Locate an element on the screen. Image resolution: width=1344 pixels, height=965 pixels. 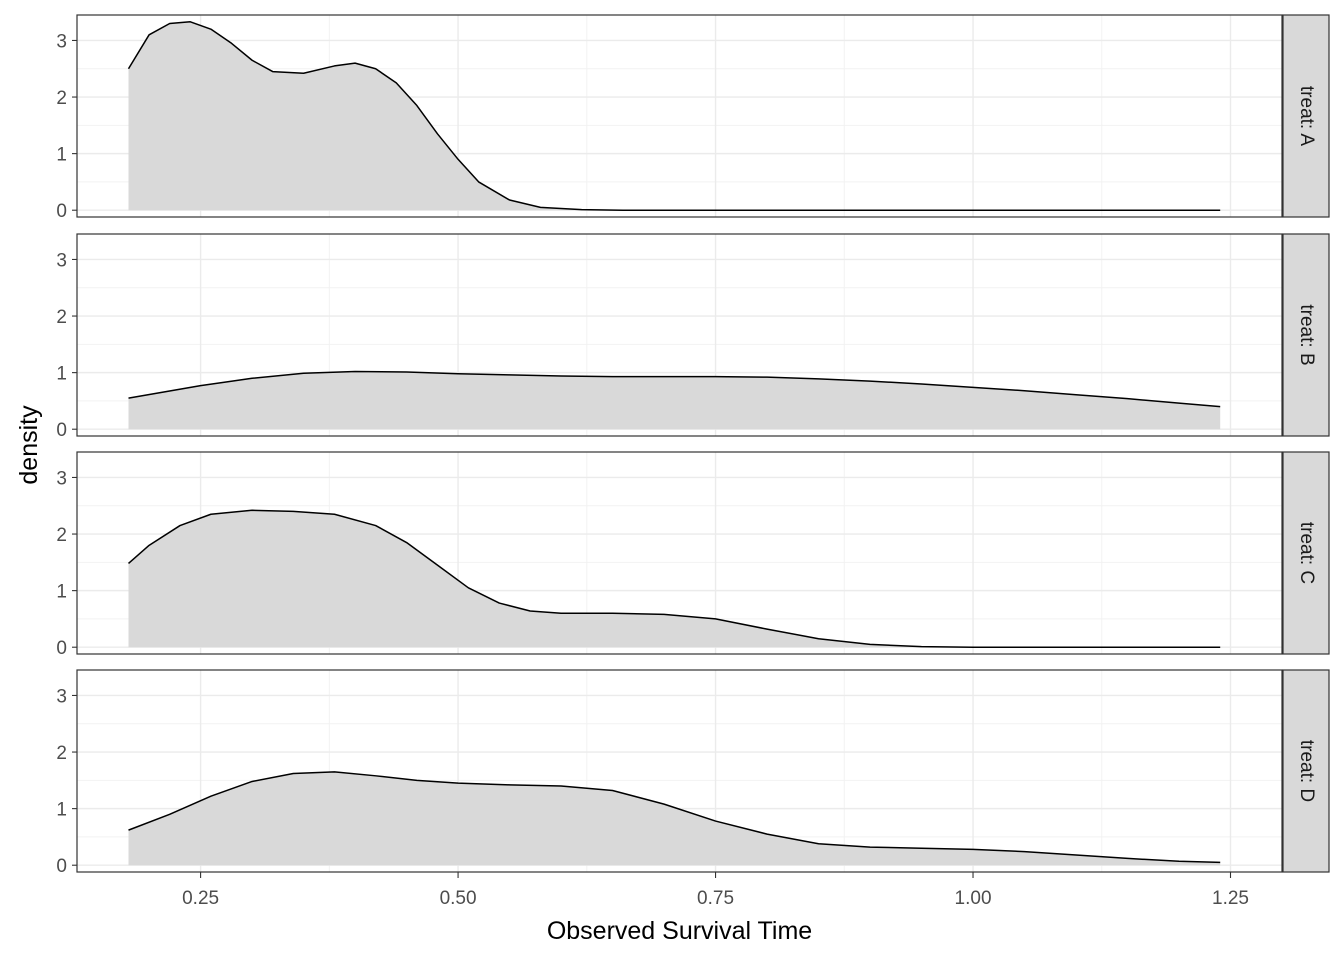
x-tick-label: 0.25 is located at coordinates (200, 898).